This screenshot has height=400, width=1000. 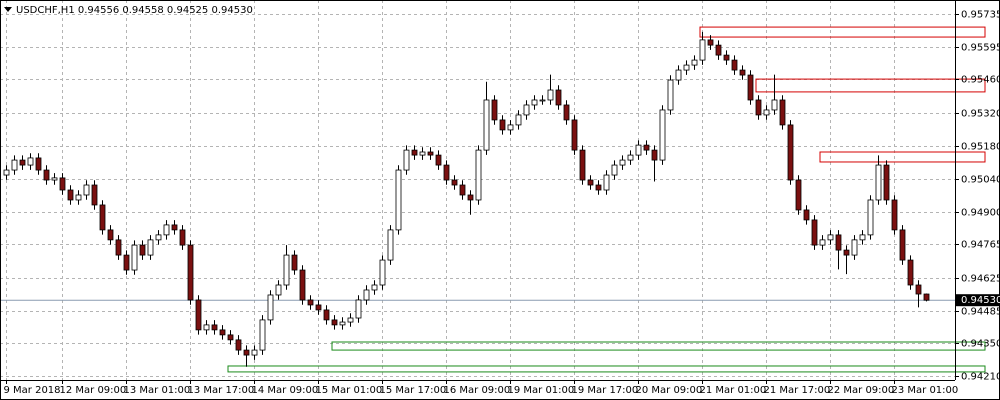 What do you see at coordinates (980, 213) in the screenshot?
I see `y-tick-label: 0.94900` at bounding box center [980, 213].